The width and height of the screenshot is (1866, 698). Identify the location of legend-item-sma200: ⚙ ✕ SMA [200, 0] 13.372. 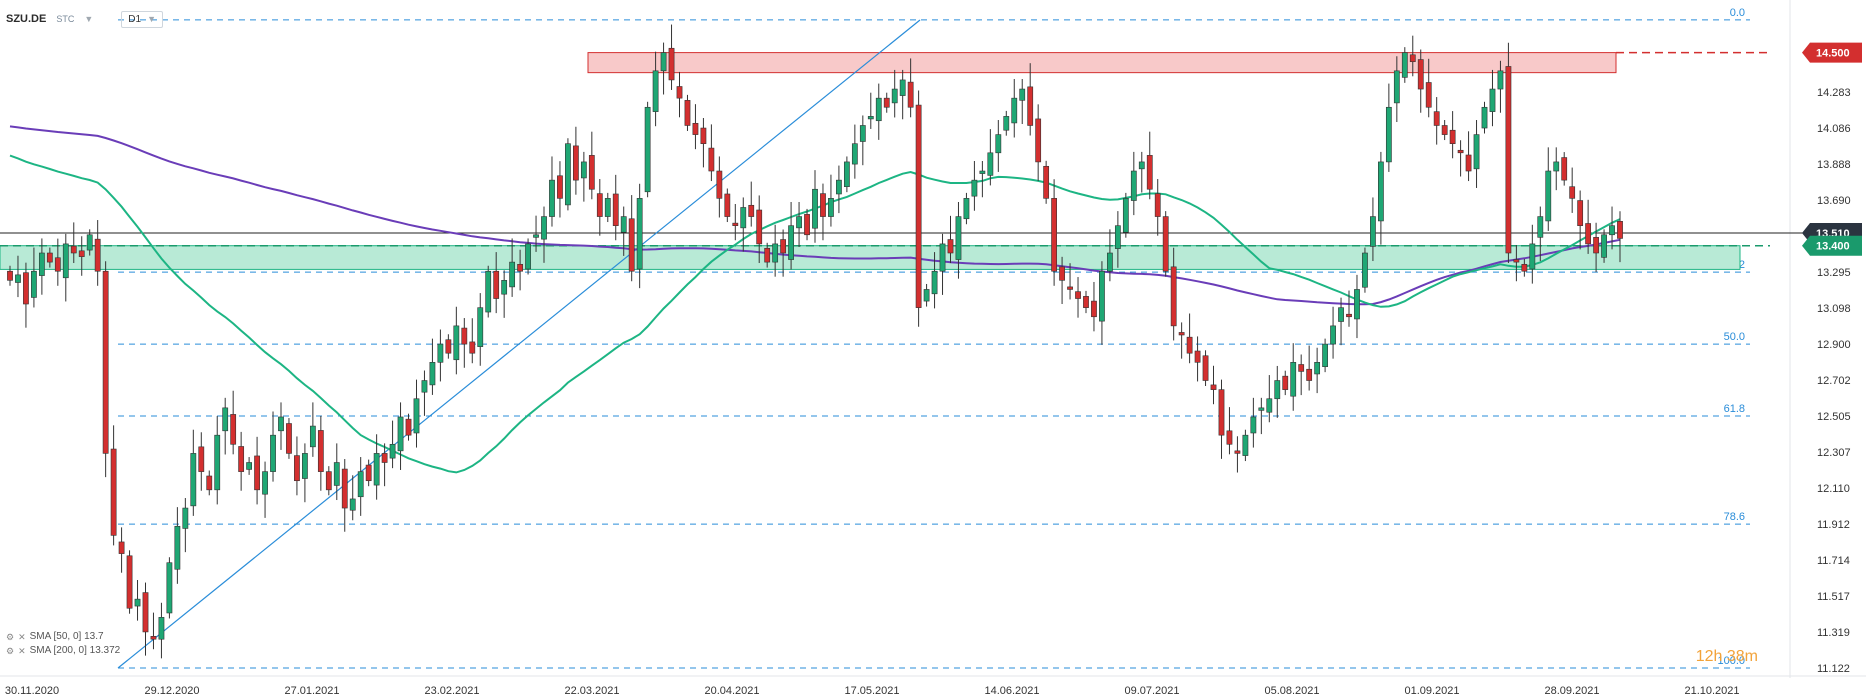
(63, 651).